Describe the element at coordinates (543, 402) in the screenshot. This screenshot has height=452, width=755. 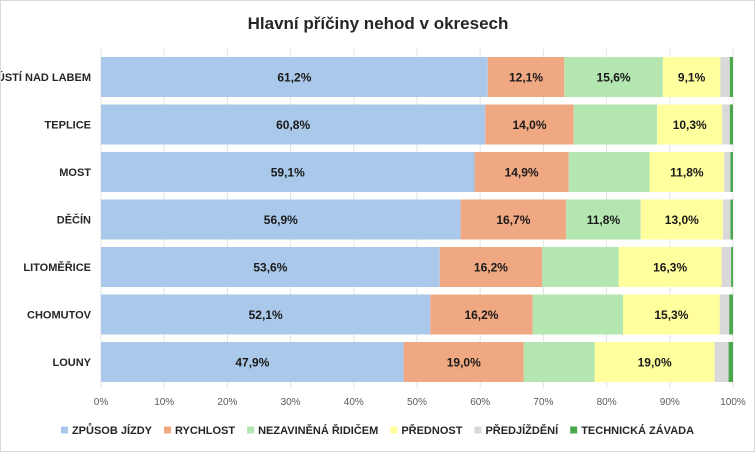
I see `x-tick-label: 70%` at that location.